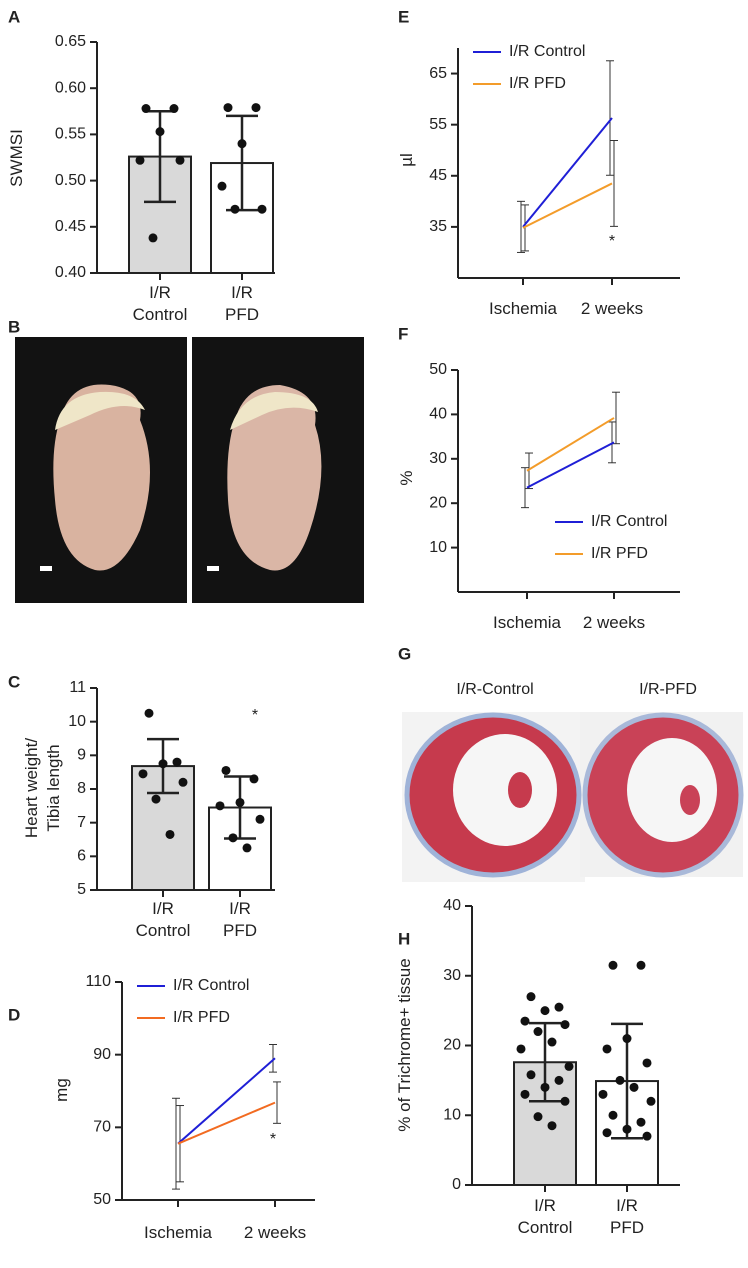 This screenshot has height=1268, width=748. I want to click on y-axis-label: mg, so click(61, 1090).